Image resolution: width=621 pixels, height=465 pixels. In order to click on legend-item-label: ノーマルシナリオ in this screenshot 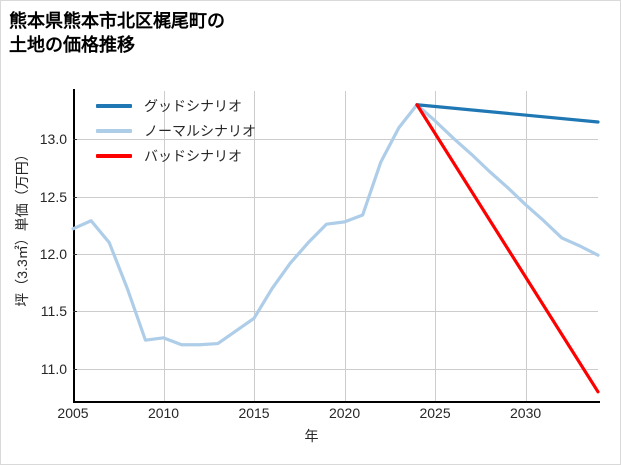, I will do `click(200, 130)`.